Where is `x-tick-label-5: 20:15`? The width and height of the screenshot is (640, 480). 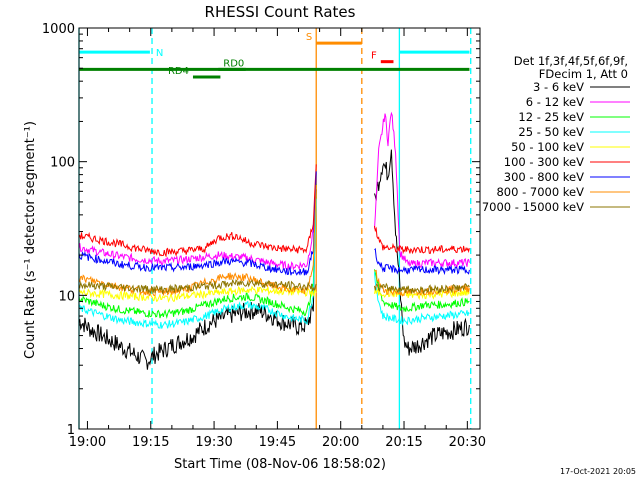
x-tick-label-5: 20:15 is located at coordinates (403, 442).